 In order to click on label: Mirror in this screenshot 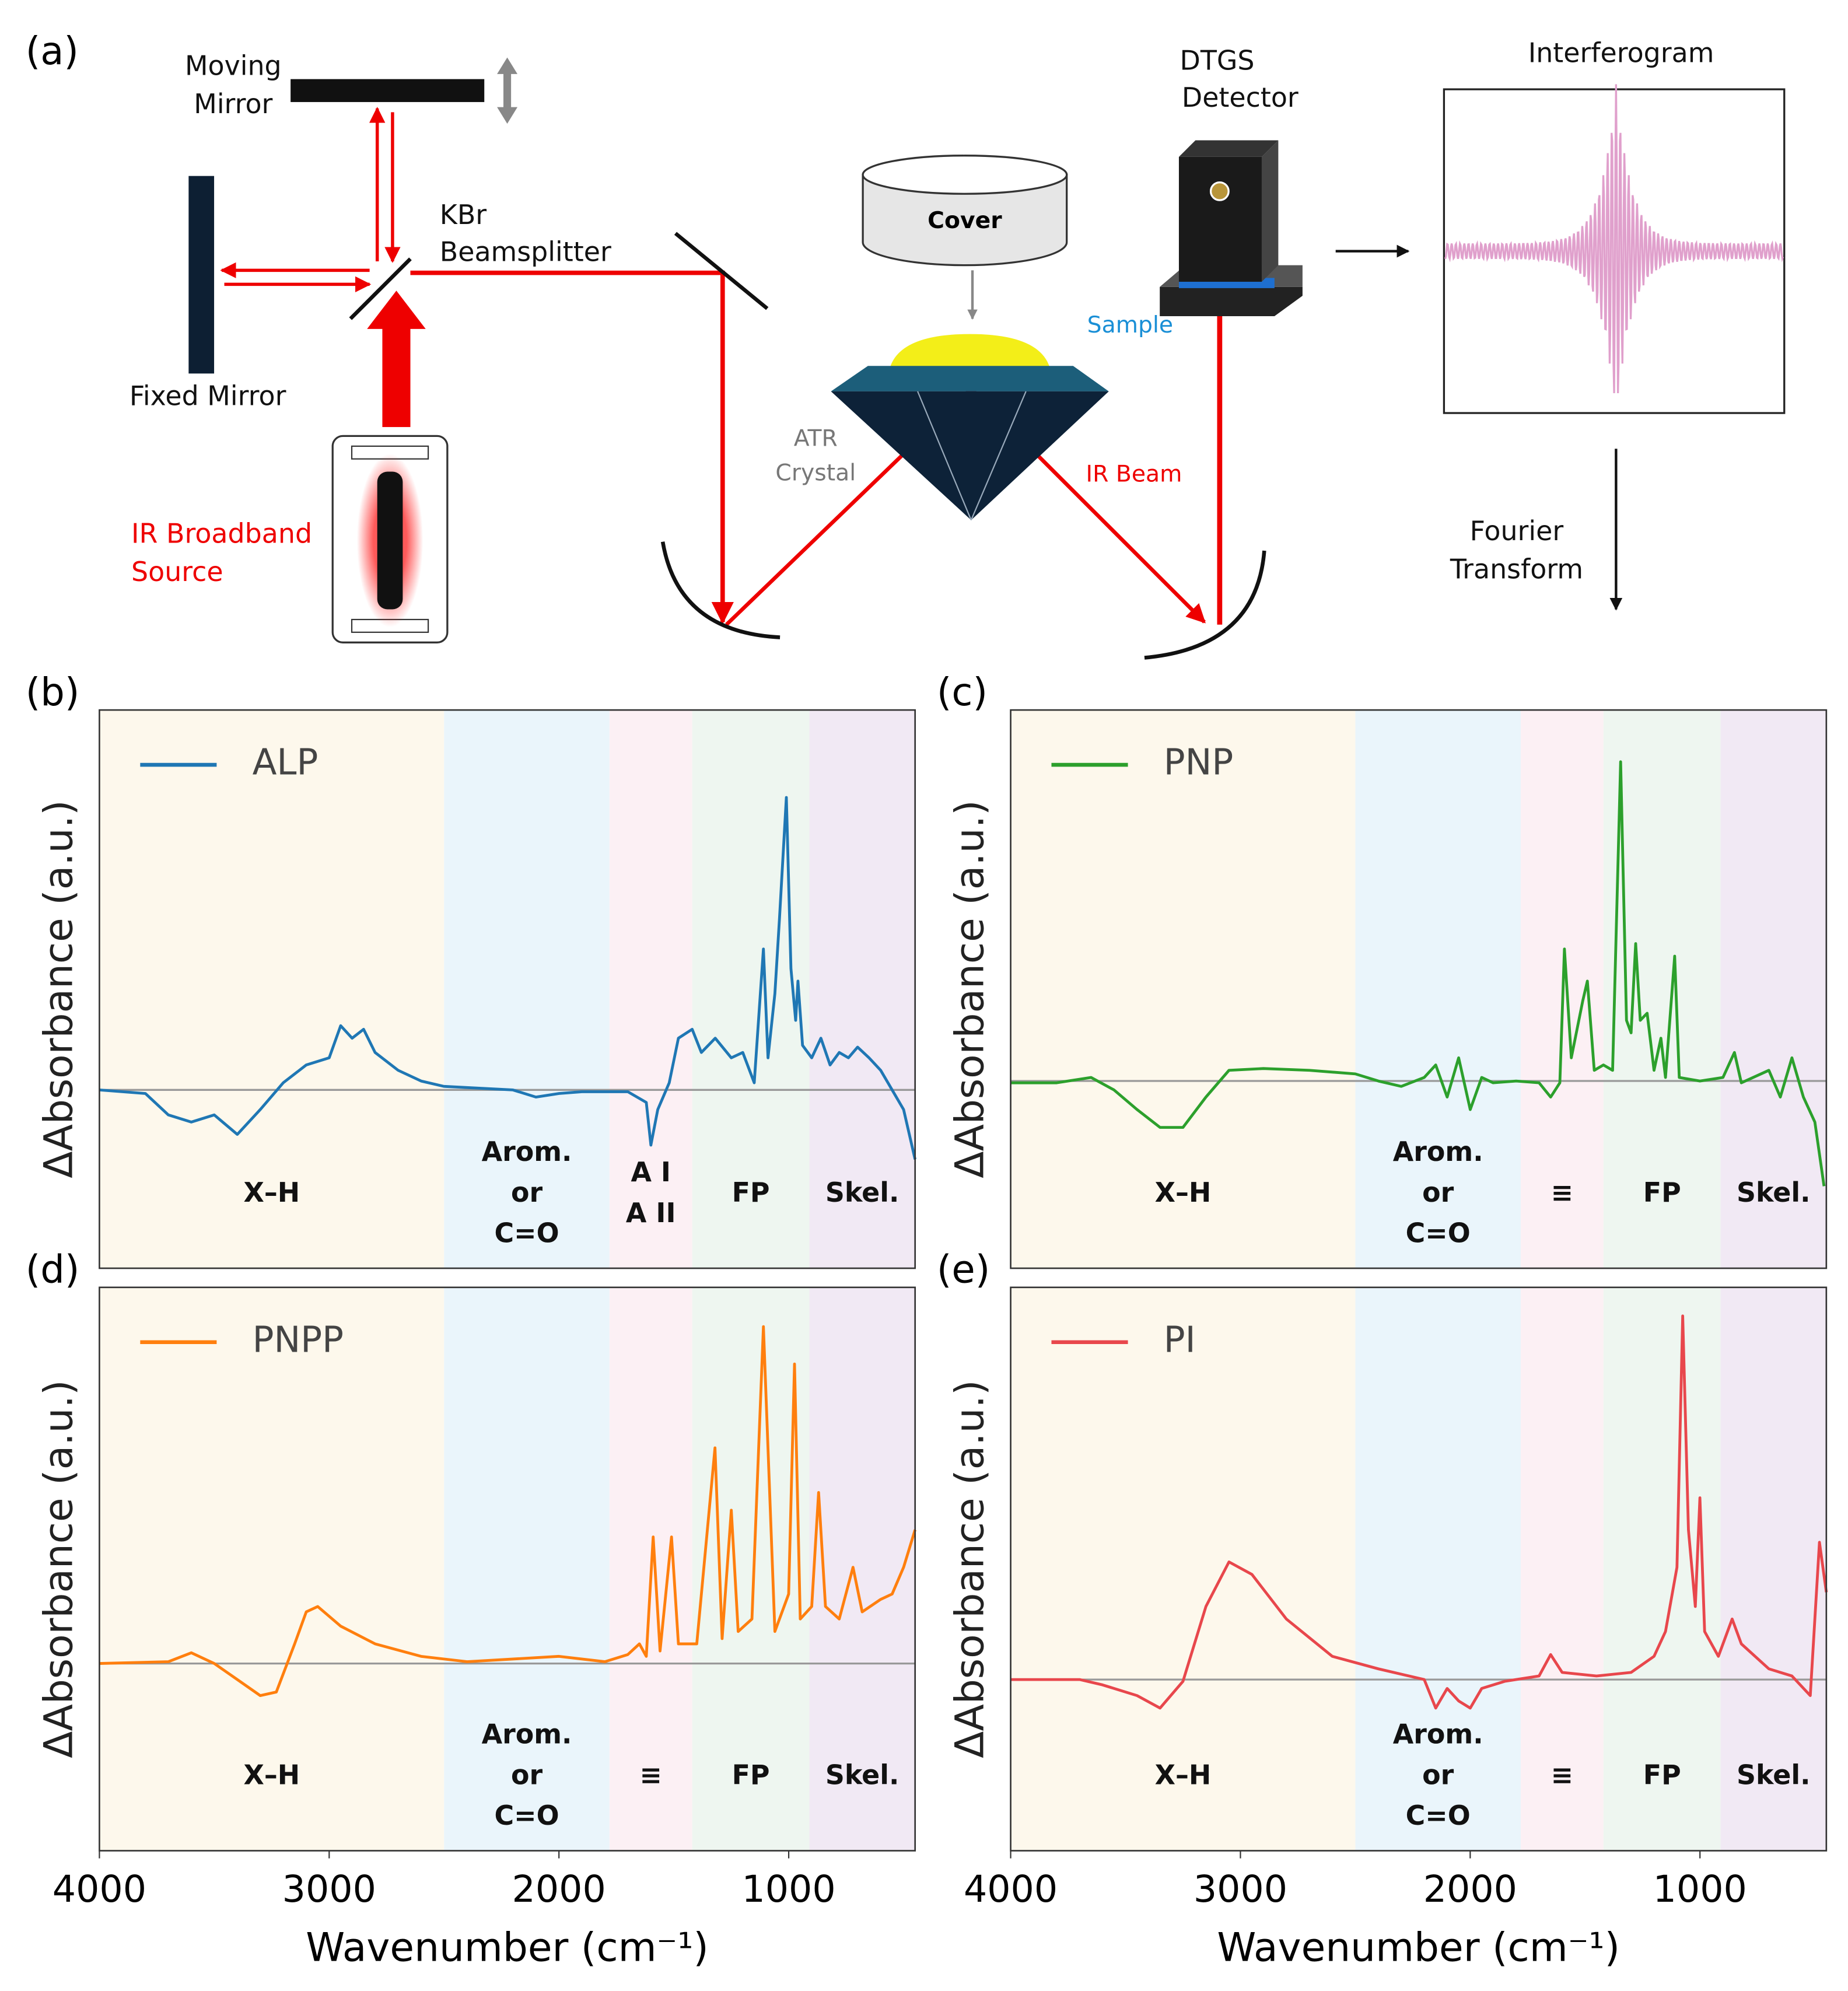, I will do `click(233, 104)`.